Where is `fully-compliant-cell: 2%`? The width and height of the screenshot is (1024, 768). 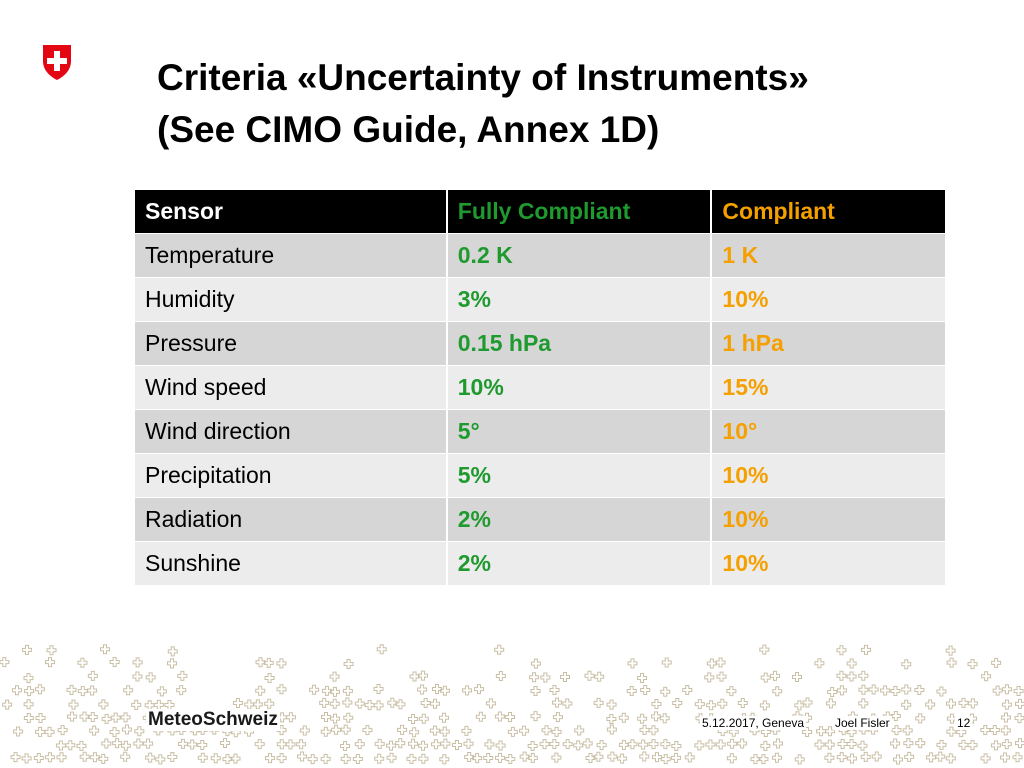 fully-compliant-cell: 2% is located at coordinates (579, 519).